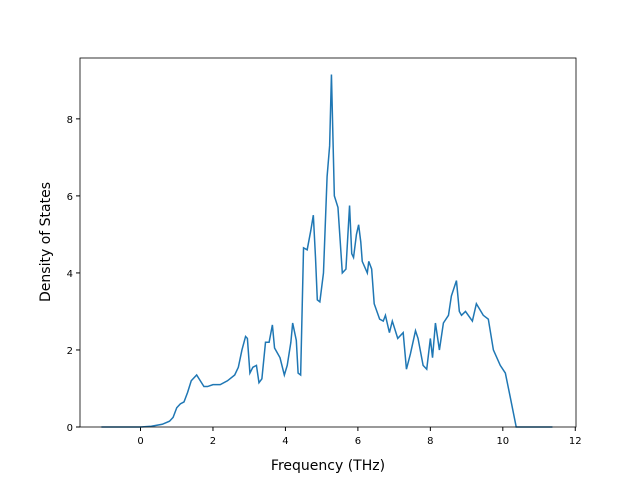 Image resolution: width=640 pixels, height=480 pixels. Describe the element at coordinates (70, 274) in the screenshot. I see `y-tick-label: 4` at that location.